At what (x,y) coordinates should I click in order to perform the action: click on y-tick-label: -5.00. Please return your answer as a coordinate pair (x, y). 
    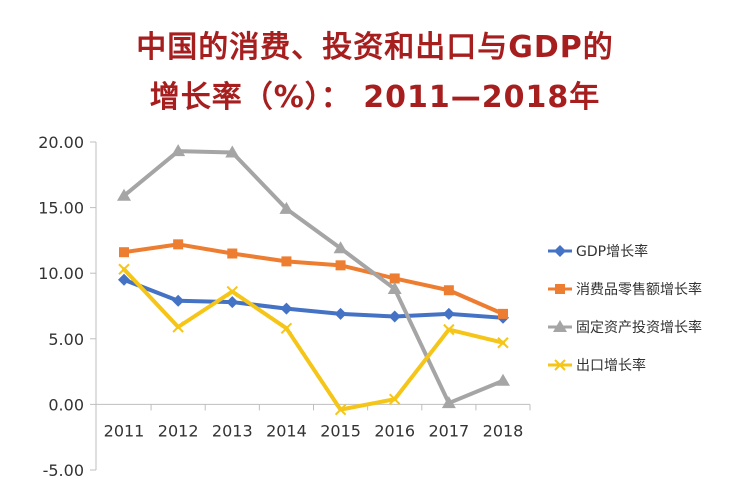
    Looking at the image, I should click on (63, 470).